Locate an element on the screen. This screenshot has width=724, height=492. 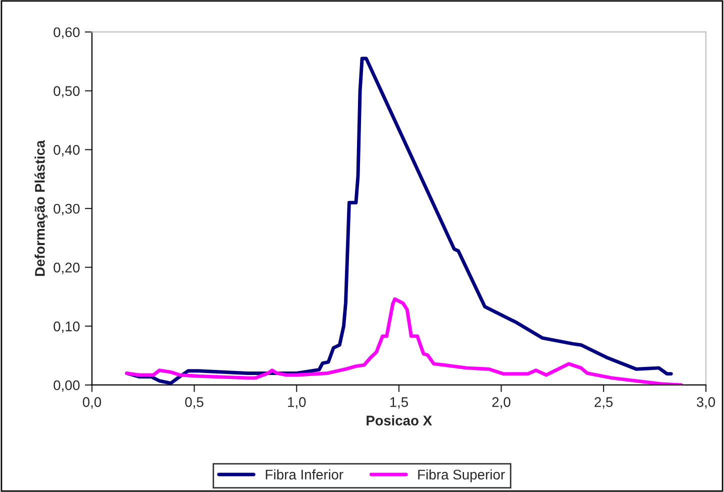
y-tick-label: 0,60 is located at coordinates (67, 33).